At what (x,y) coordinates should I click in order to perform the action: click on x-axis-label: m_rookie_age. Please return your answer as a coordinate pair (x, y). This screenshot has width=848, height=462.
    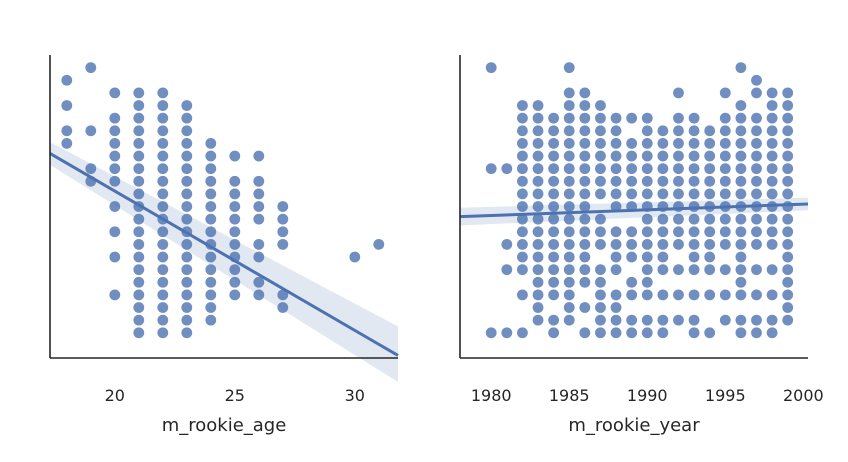
    Looking at the image, I should click on (224, 425).